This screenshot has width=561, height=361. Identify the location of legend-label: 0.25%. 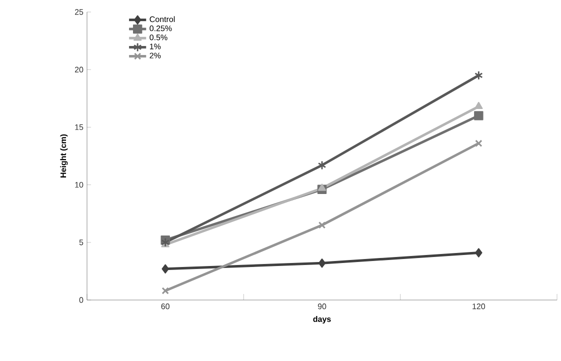
(161, 28).